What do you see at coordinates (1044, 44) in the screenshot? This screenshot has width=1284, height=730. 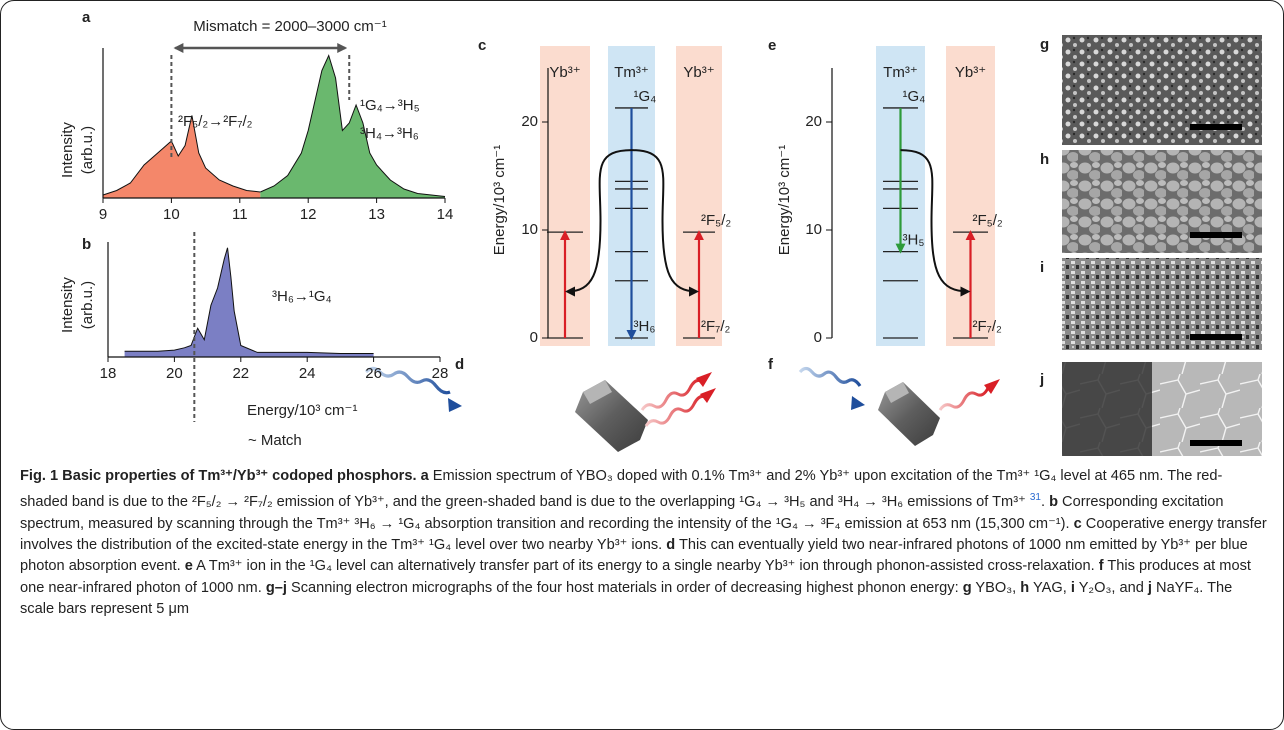 I see `panel-label: g` at bounding box center [1044, 44].